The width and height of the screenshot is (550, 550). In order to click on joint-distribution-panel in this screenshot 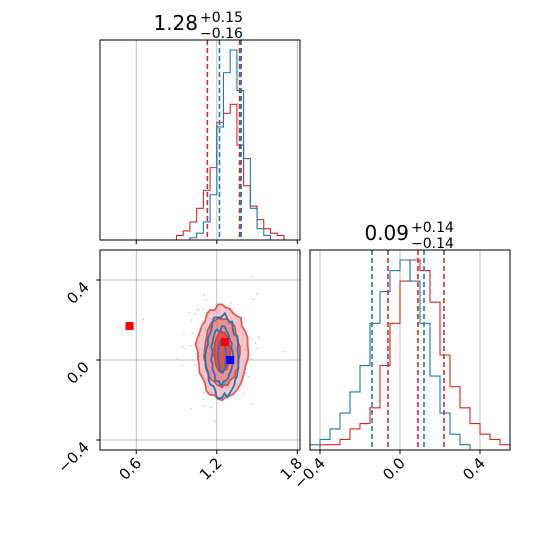, I will do `click(198, 358)`.